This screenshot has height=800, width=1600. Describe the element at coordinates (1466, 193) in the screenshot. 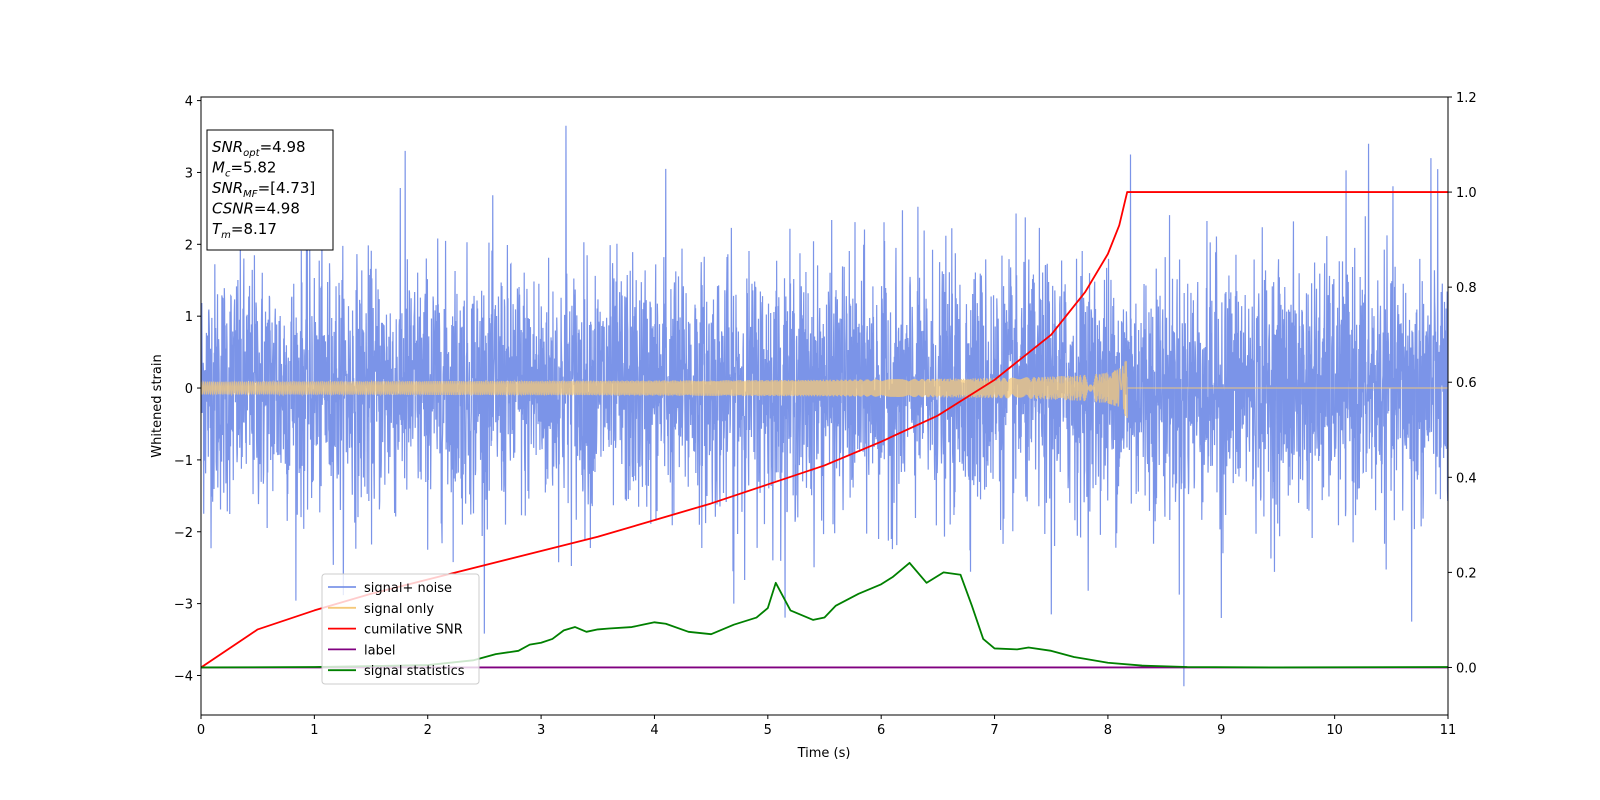

I see `y-right-tick-label: 1.0` at that location.